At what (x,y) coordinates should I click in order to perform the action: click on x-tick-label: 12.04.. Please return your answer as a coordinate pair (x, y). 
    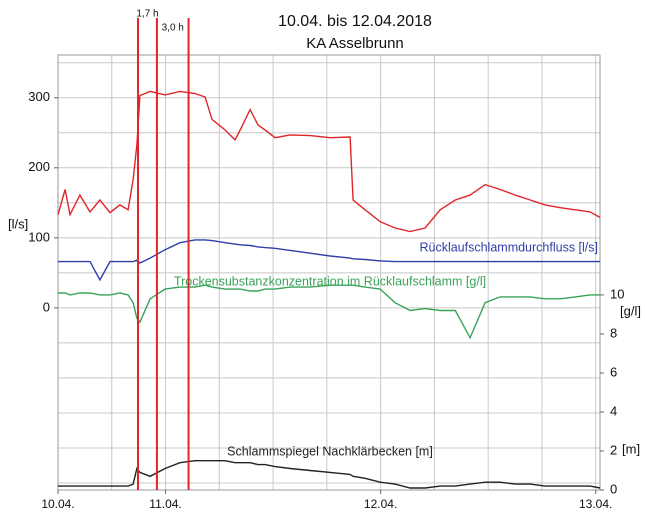
    Looking at the image, I should click on (380, 504).